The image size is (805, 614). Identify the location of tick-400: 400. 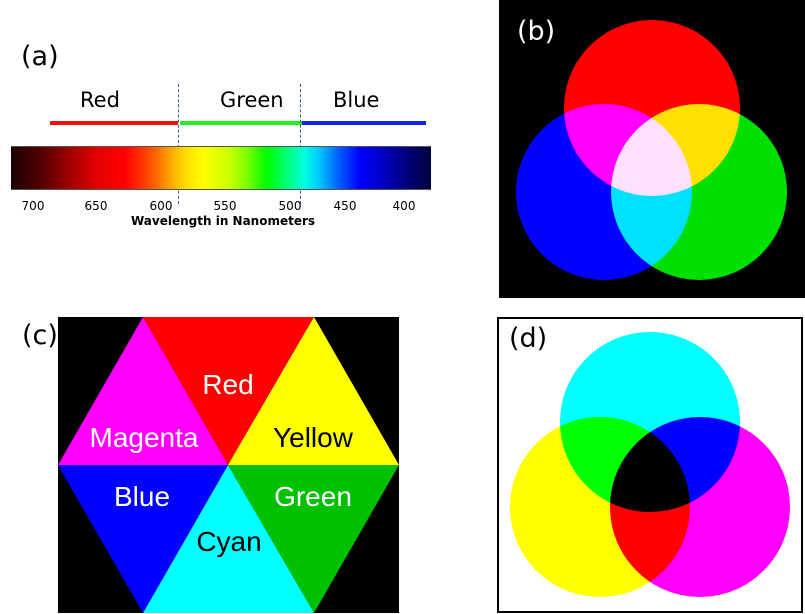
(404, 206).